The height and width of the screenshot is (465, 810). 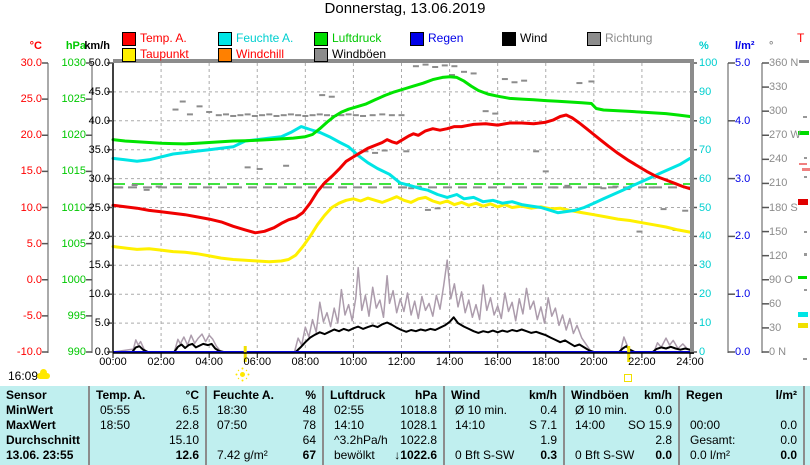 What do you see at coordinates (710, 455) in the screenshot?
I see `table-cell-text: 0.0 l/m²` at bounding box center [710, 455].